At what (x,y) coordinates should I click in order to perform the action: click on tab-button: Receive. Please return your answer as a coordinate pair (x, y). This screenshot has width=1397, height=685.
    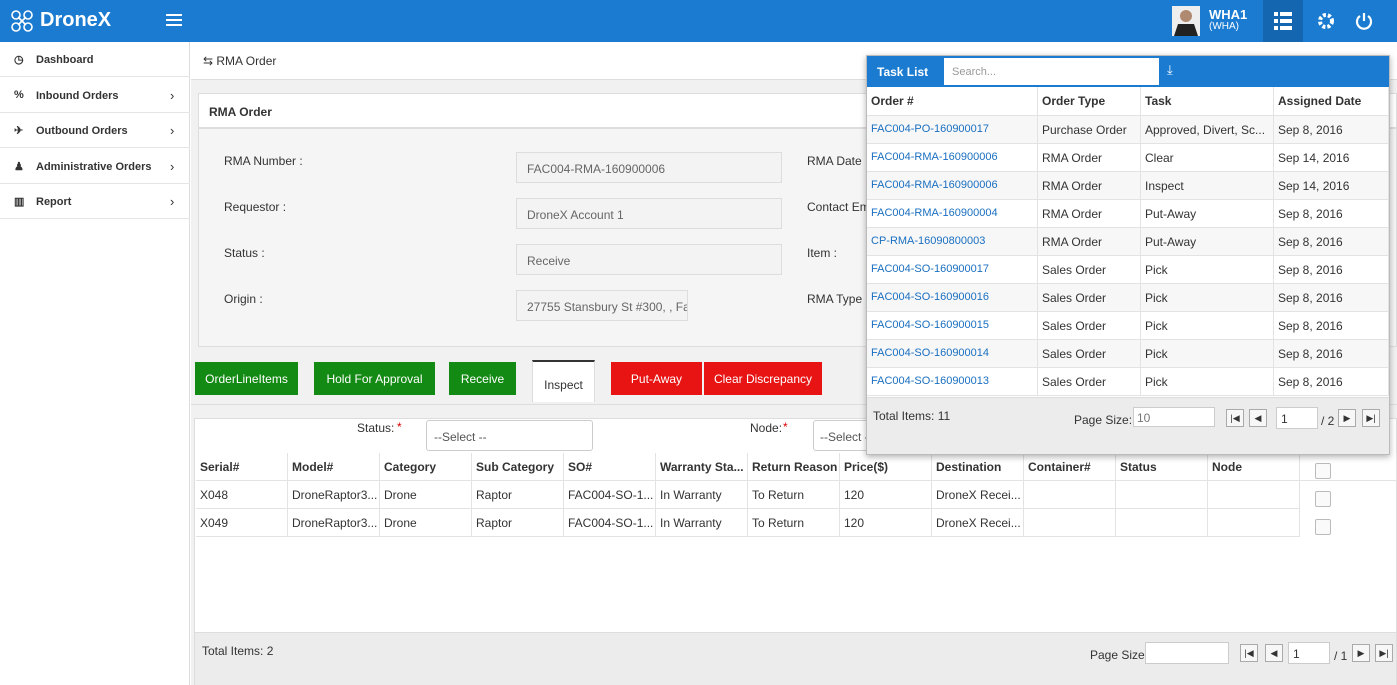
    Looking at the image, I should click on (482, 378).